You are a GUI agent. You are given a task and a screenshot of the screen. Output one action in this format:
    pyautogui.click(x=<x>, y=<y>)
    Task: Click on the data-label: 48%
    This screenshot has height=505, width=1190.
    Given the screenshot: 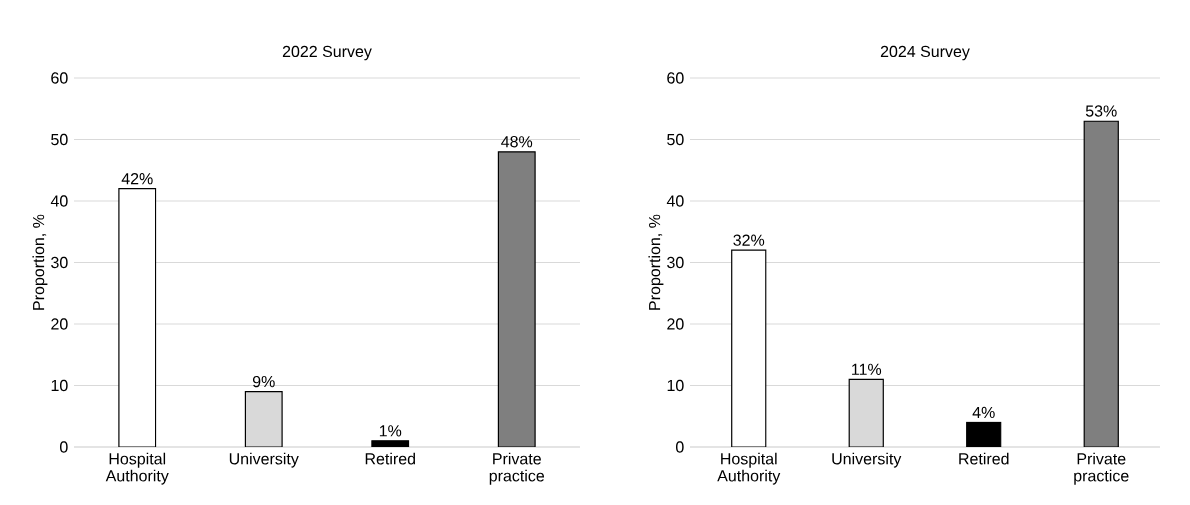 What is the action you would take?
    pyautogui.click(x=517, y=142)
    